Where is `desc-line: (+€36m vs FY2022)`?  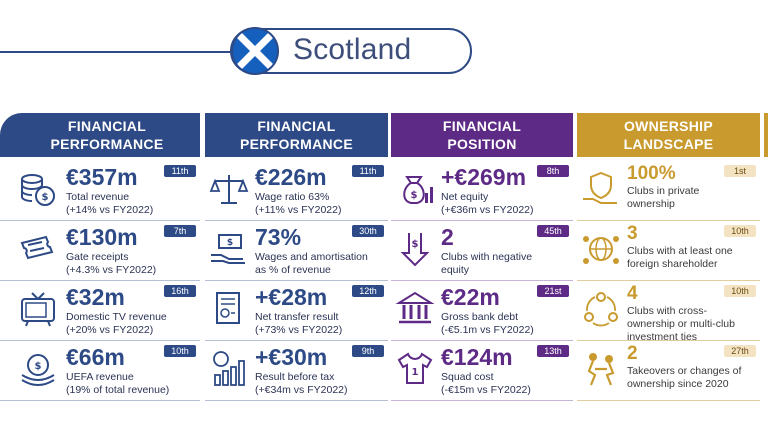
desc-line: (+€36m vs FY2022) is located at coordinates (487, 210).